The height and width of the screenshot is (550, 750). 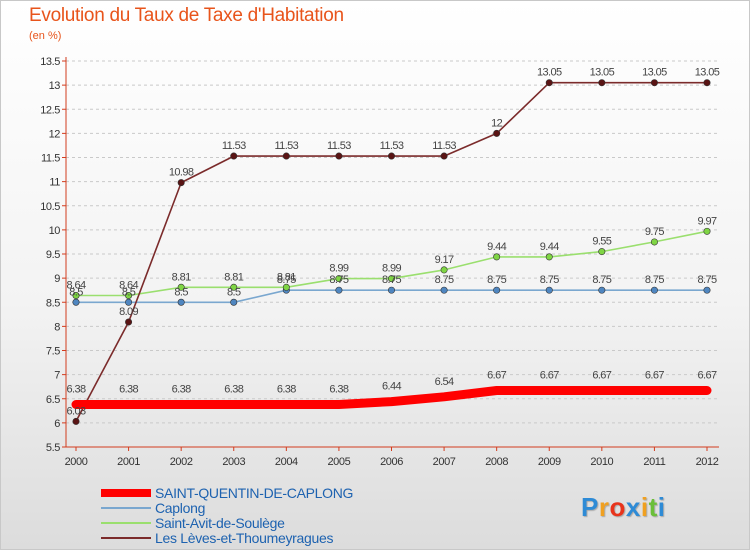 I want to click on y-tick-label: 10, so click(x=55, y=231).